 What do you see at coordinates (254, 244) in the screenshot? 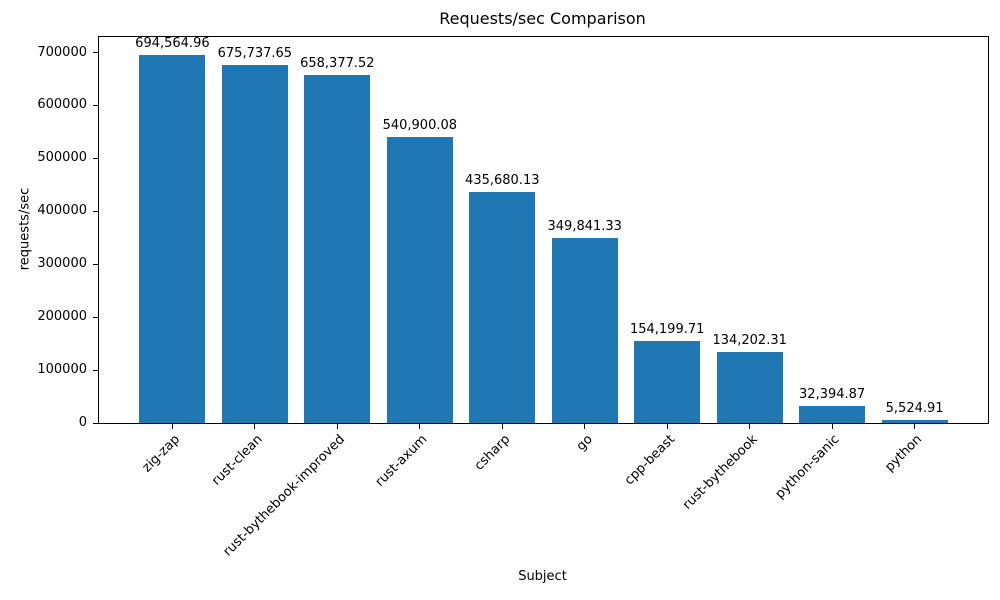
I see `bar-rust-clean` at bounding box center [254, 244].